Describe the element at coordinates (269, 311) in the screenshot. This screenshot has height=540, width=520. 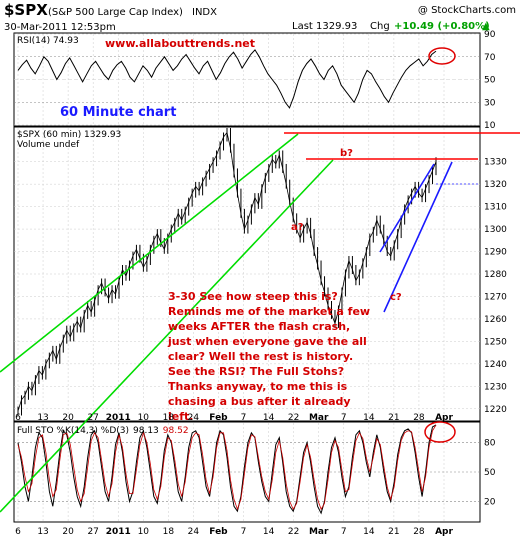
I see `annotation-line: Reminds me of the market a few` at that location.